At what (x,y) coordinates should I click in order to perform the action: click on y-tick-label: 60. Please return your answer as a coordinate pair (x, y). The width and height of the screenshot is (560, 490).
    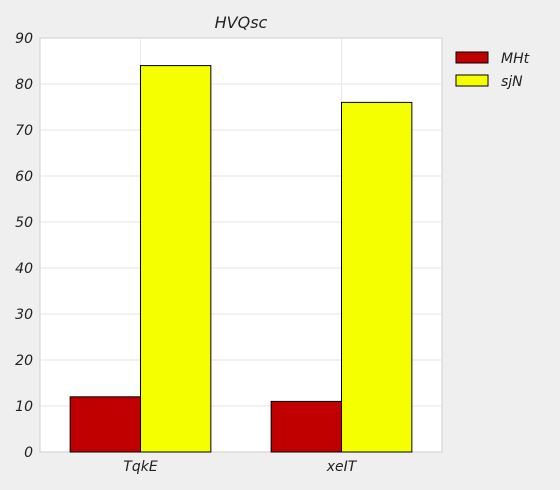
    Looking at the image, I should click on (24, 177).